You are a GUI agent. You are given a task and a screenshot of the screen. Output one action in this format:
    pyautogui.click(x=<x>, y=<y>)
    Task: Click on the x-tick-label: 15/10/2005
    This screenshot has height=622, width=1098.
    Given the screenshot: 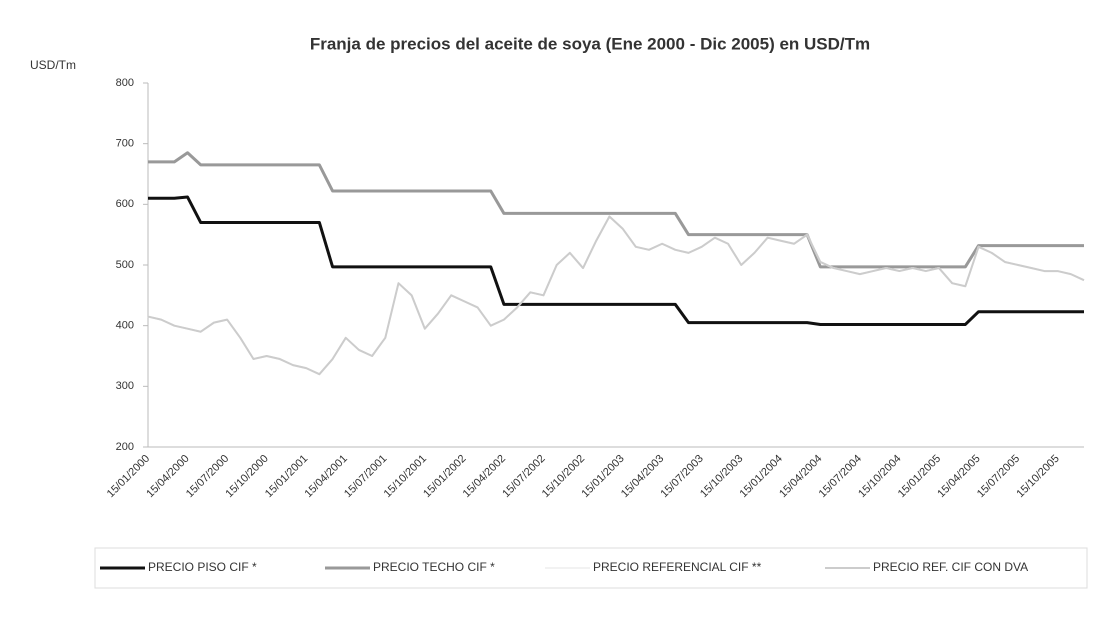 What is the action you would take?
    pyautogui.click(x=1037, y=476)
    